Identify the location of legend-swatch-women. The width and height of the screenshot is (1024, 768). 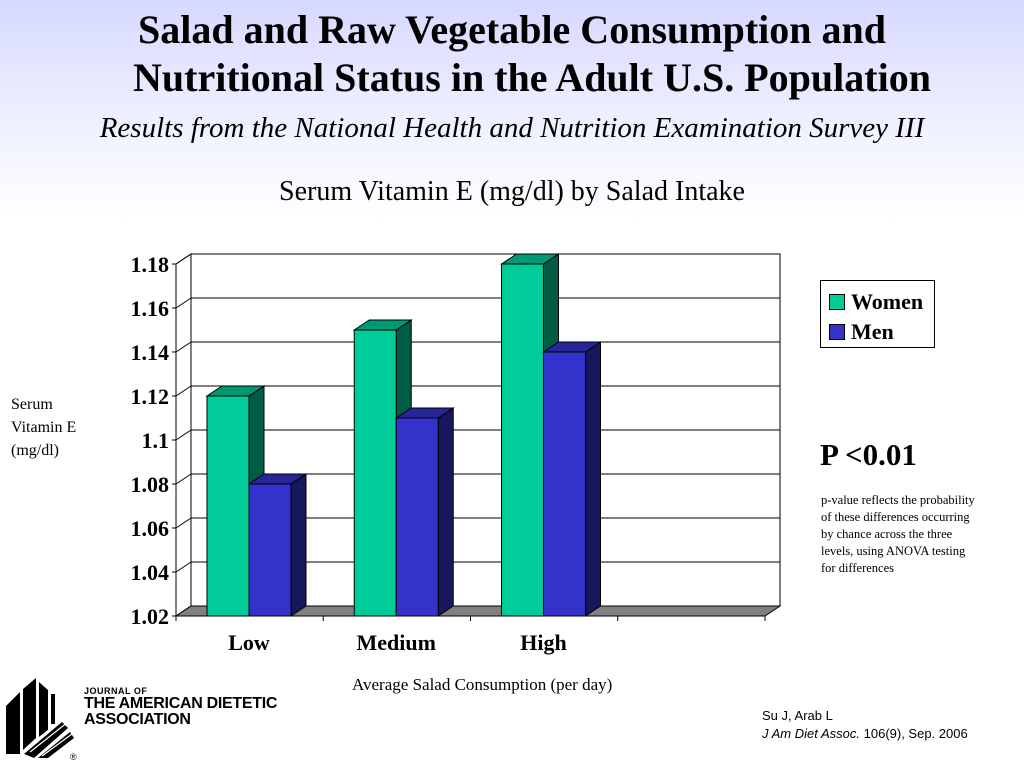
(837, 302).